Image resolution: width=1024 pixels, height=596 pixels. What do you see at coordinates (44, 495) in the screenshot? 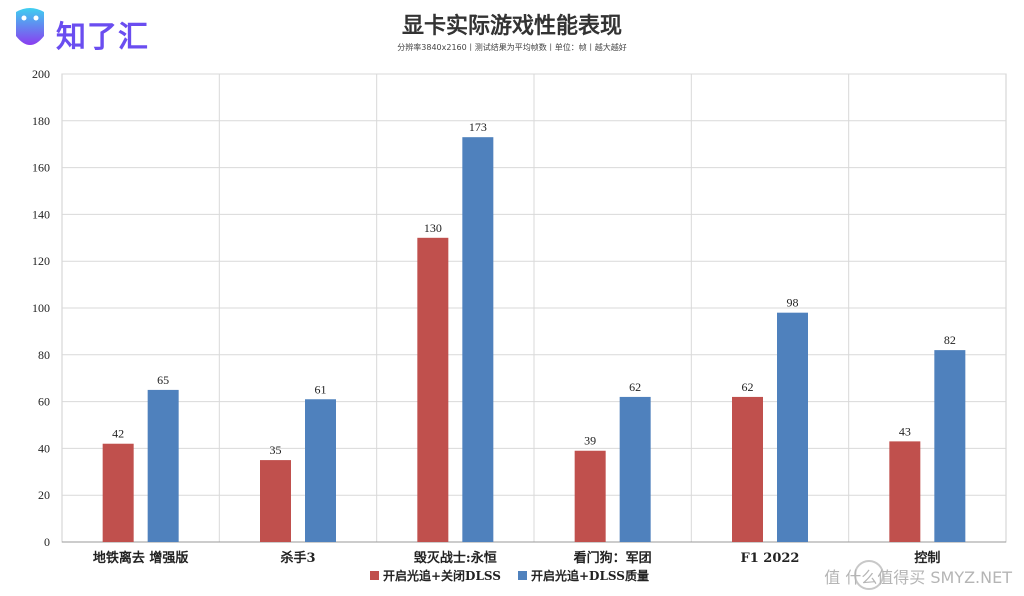
I see `y-tick-label: 20` at bounding box center [44, 495].